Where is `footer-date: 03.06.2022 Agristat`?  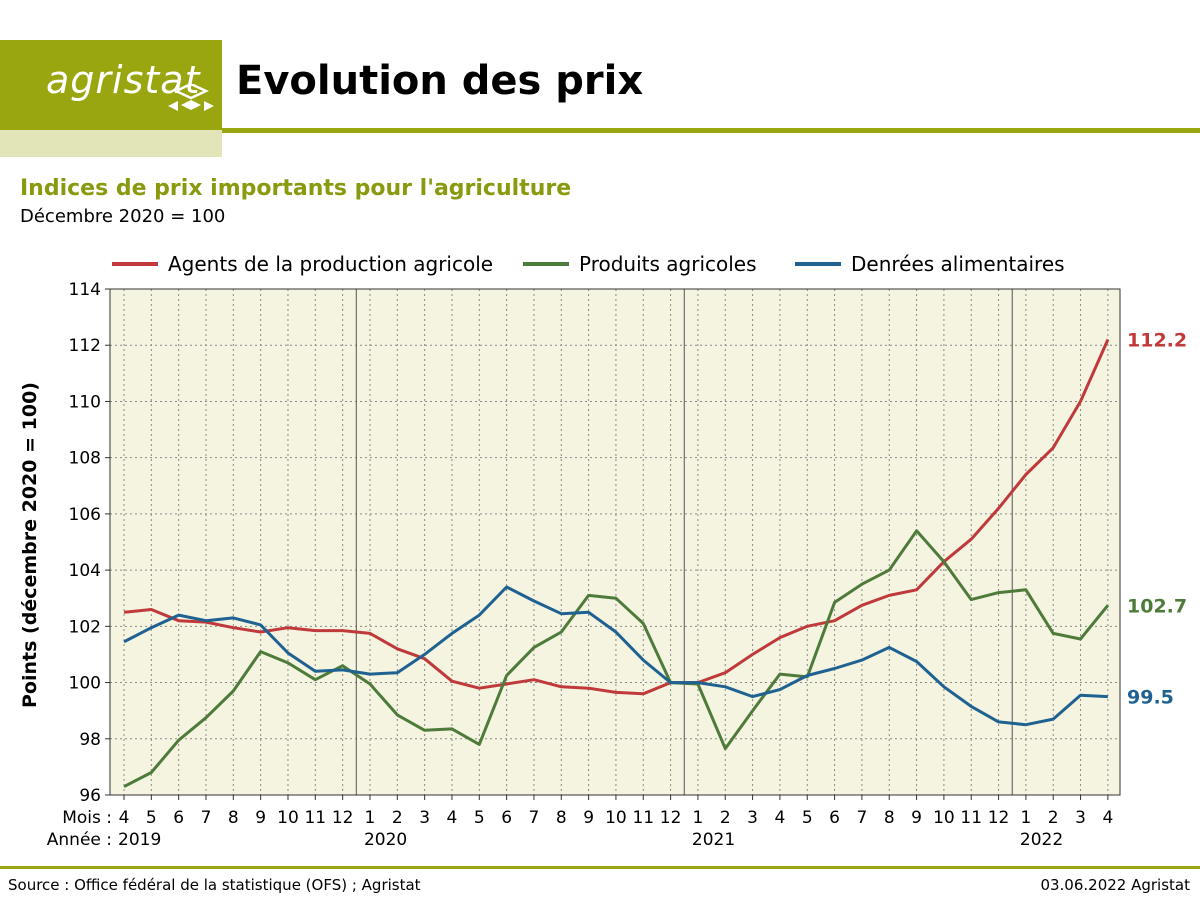 footer-date: 03.06.2022 Agristat is located at coordinates (1115, 885).